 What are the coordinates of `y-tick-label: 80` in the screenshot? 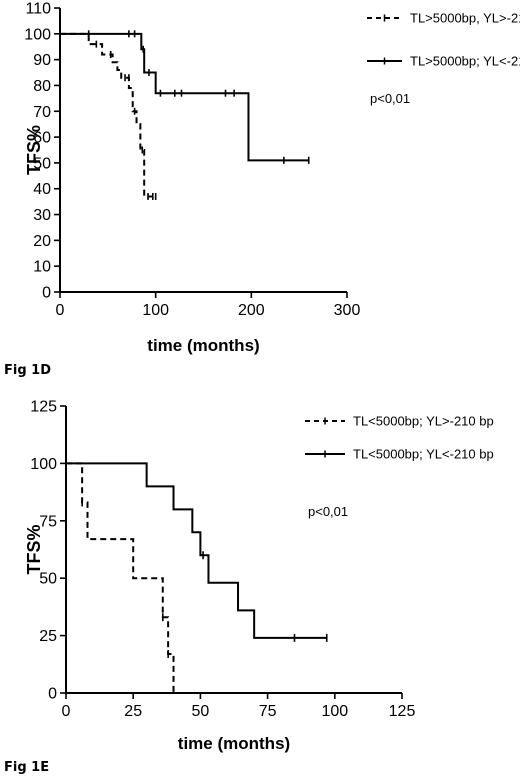 It's located at (42, 86).